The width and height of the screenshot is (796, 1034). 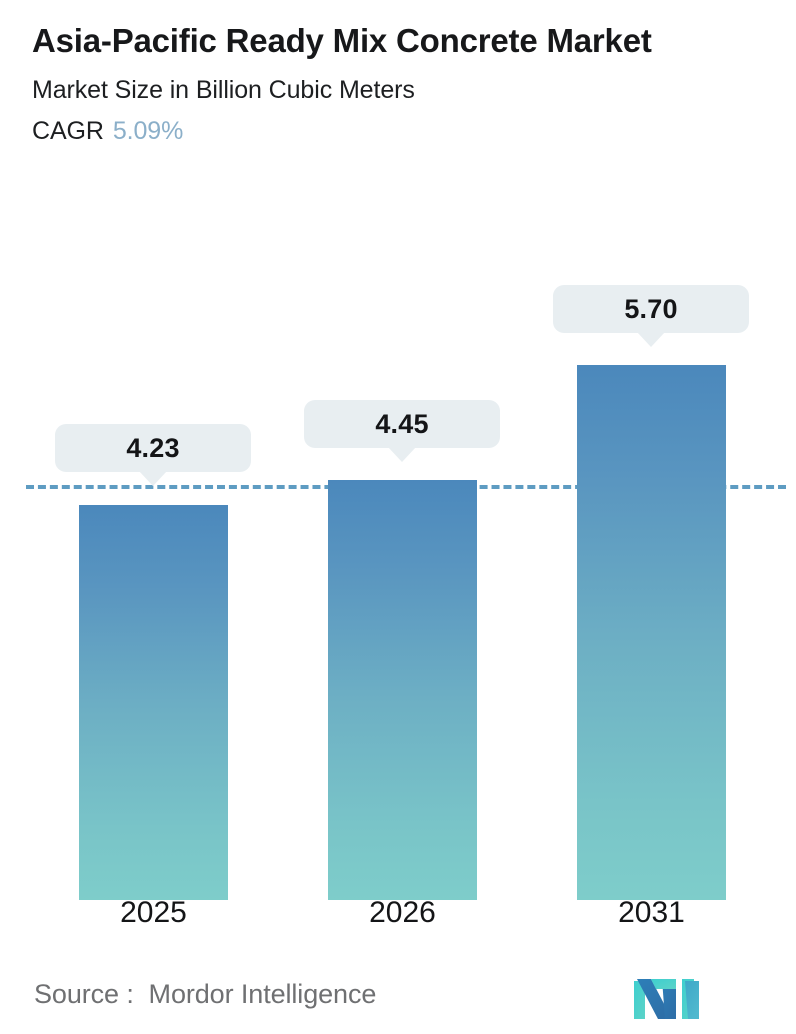 I want to click on mordor-intelligence-logo-icon, so click(x=670, y=1000).